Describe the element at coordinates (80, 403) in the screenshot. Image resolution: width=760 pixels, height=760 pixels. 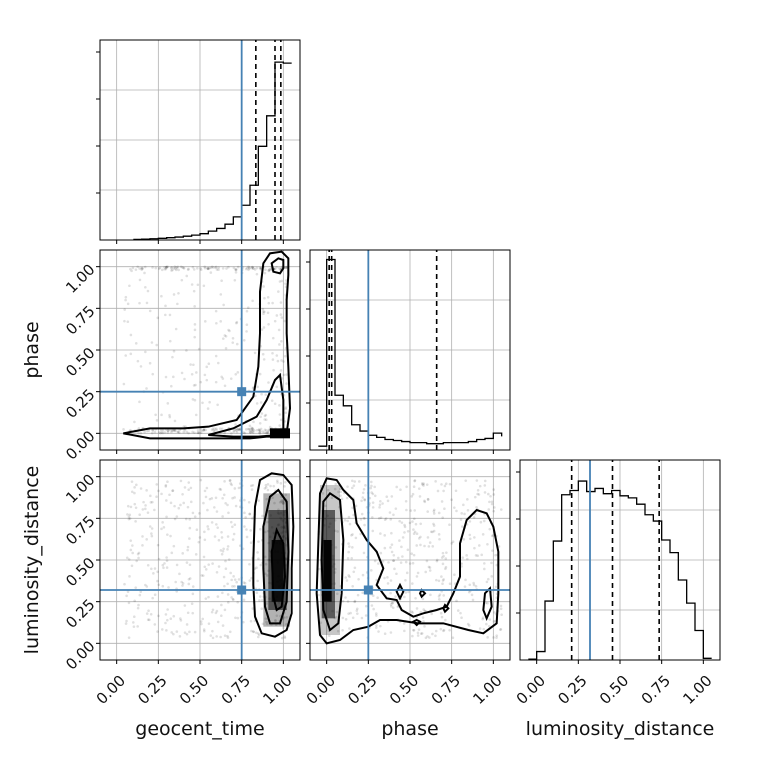
I see `y-tick-label: 0.25` at that location.